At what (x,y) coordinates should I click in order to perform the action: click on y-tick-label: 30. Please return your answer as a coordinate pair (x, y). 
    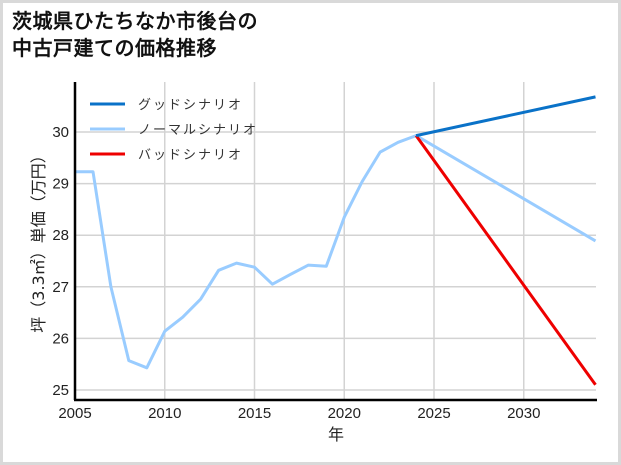
    Looking at the image, I should click on (60, 132).